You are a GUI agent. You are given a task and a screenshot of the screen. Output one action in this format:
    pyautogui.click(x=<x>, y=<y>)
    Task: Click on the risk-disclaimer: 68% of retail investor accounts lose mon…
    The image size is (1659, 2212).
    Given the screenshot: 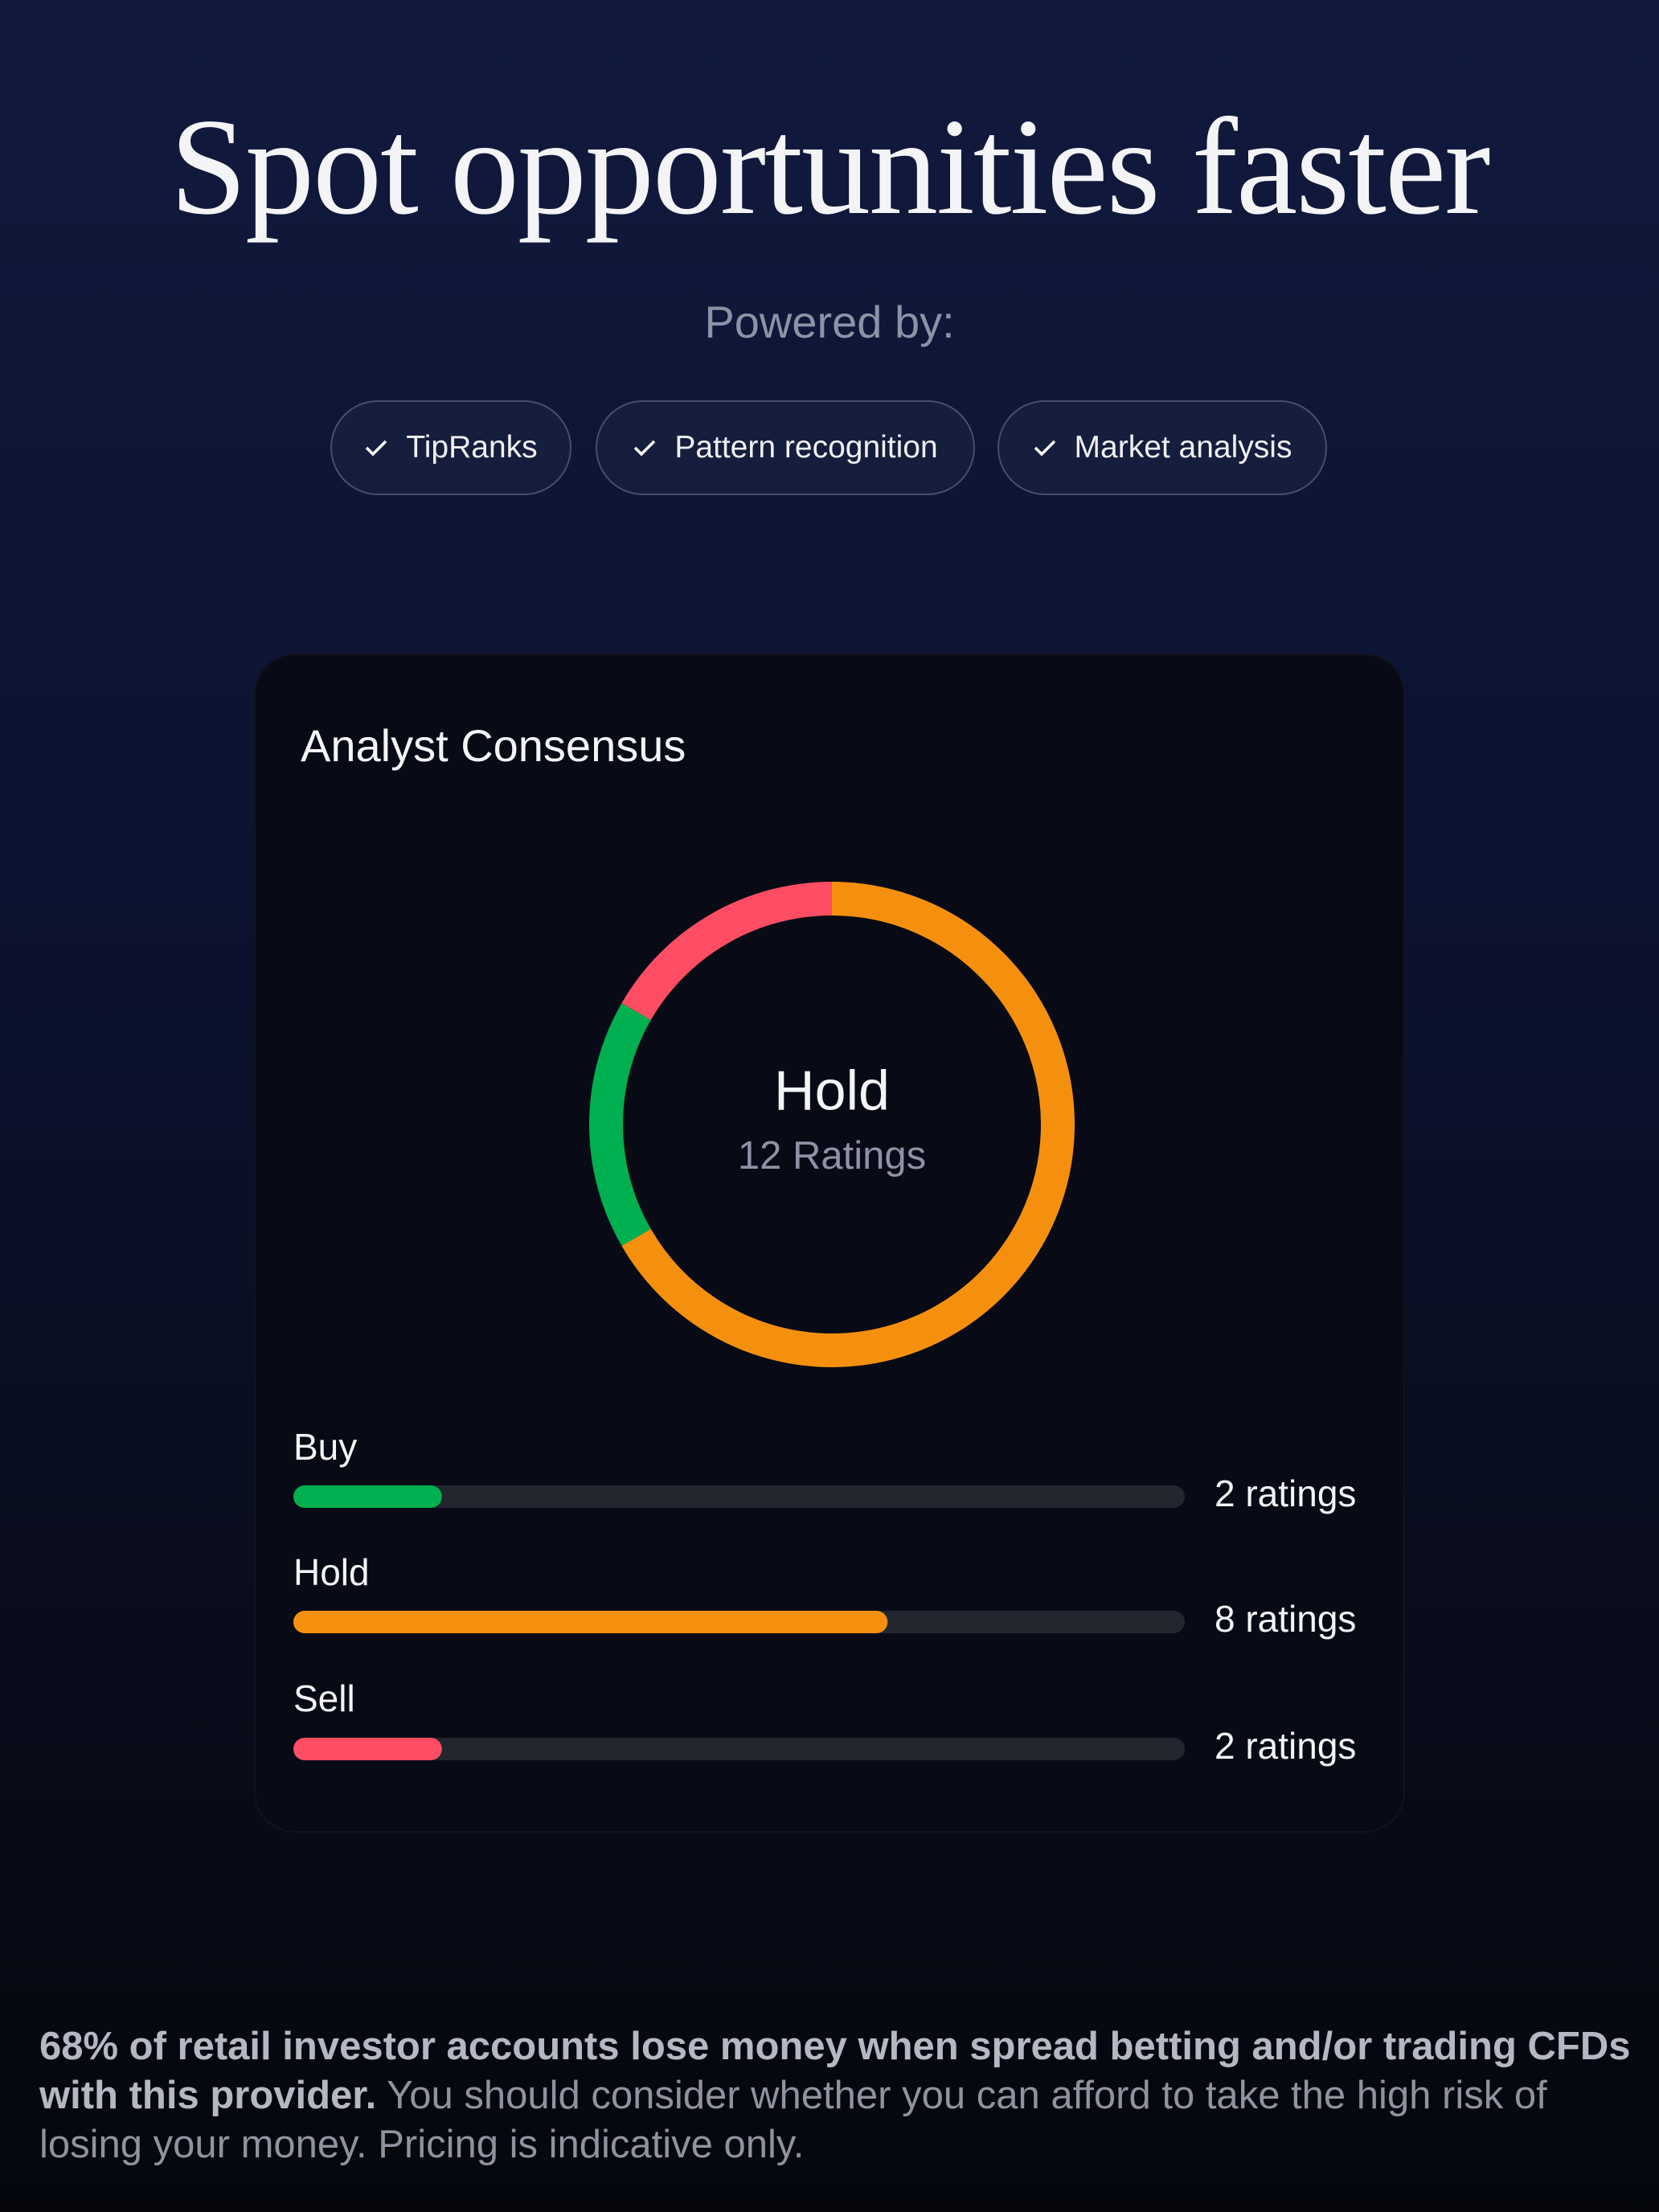 What is the action you would take?
    pyautogui.click(x=839, y=2095)
    